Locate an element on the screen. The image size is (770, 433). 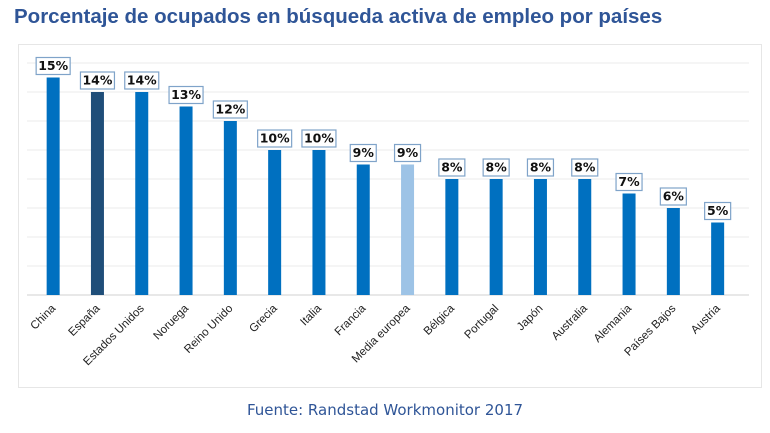
data-label: 12% is located at coordinates (230, 109).